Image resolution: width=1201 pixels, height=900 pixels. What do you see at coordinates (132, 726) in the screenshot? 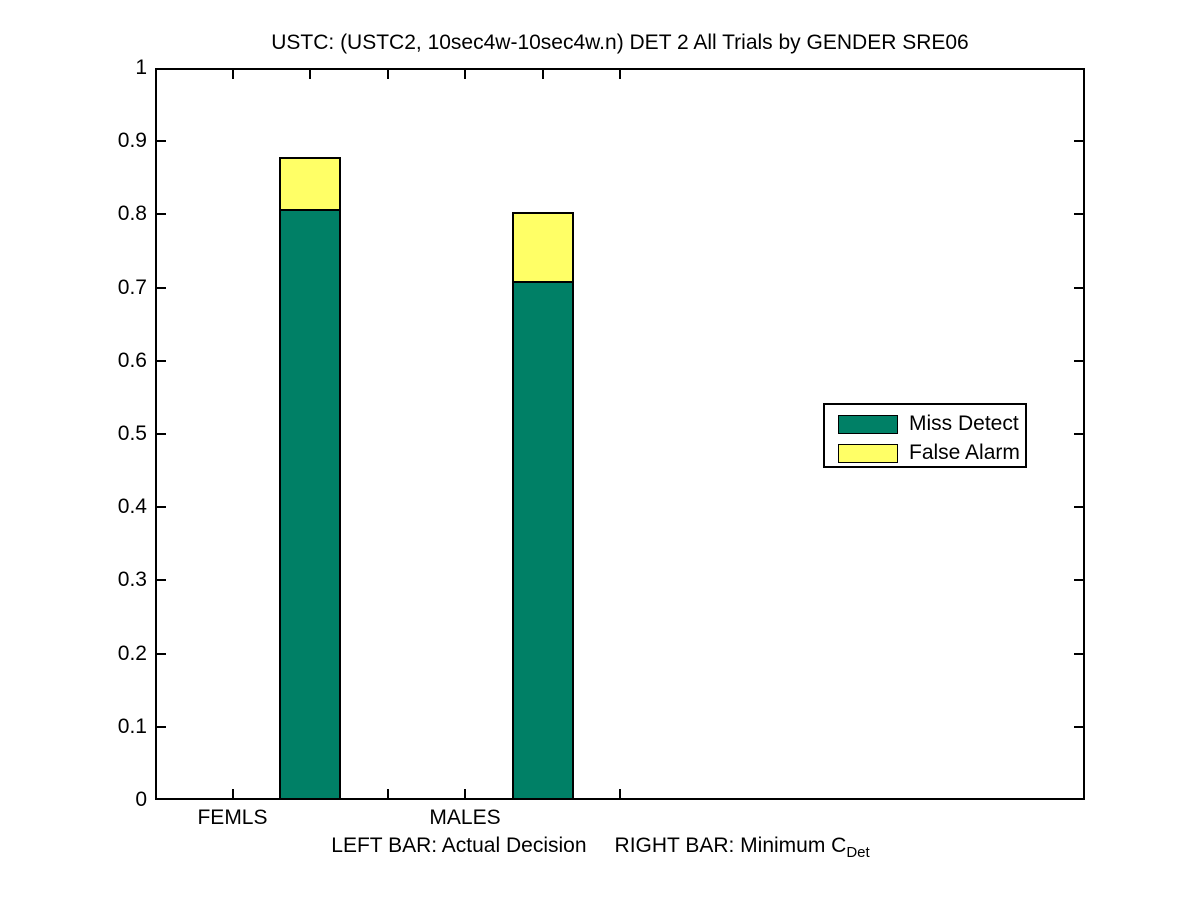
I see `y-tick-label: 0.1` at bounding box center [132, 726].